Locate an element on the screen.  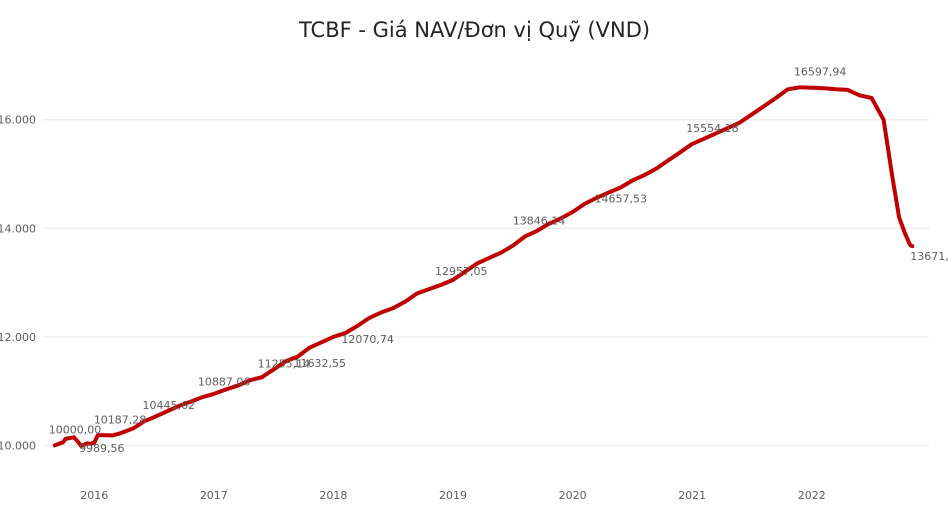
data-label-4: 10887,06 is located at coordinates (224, 381).